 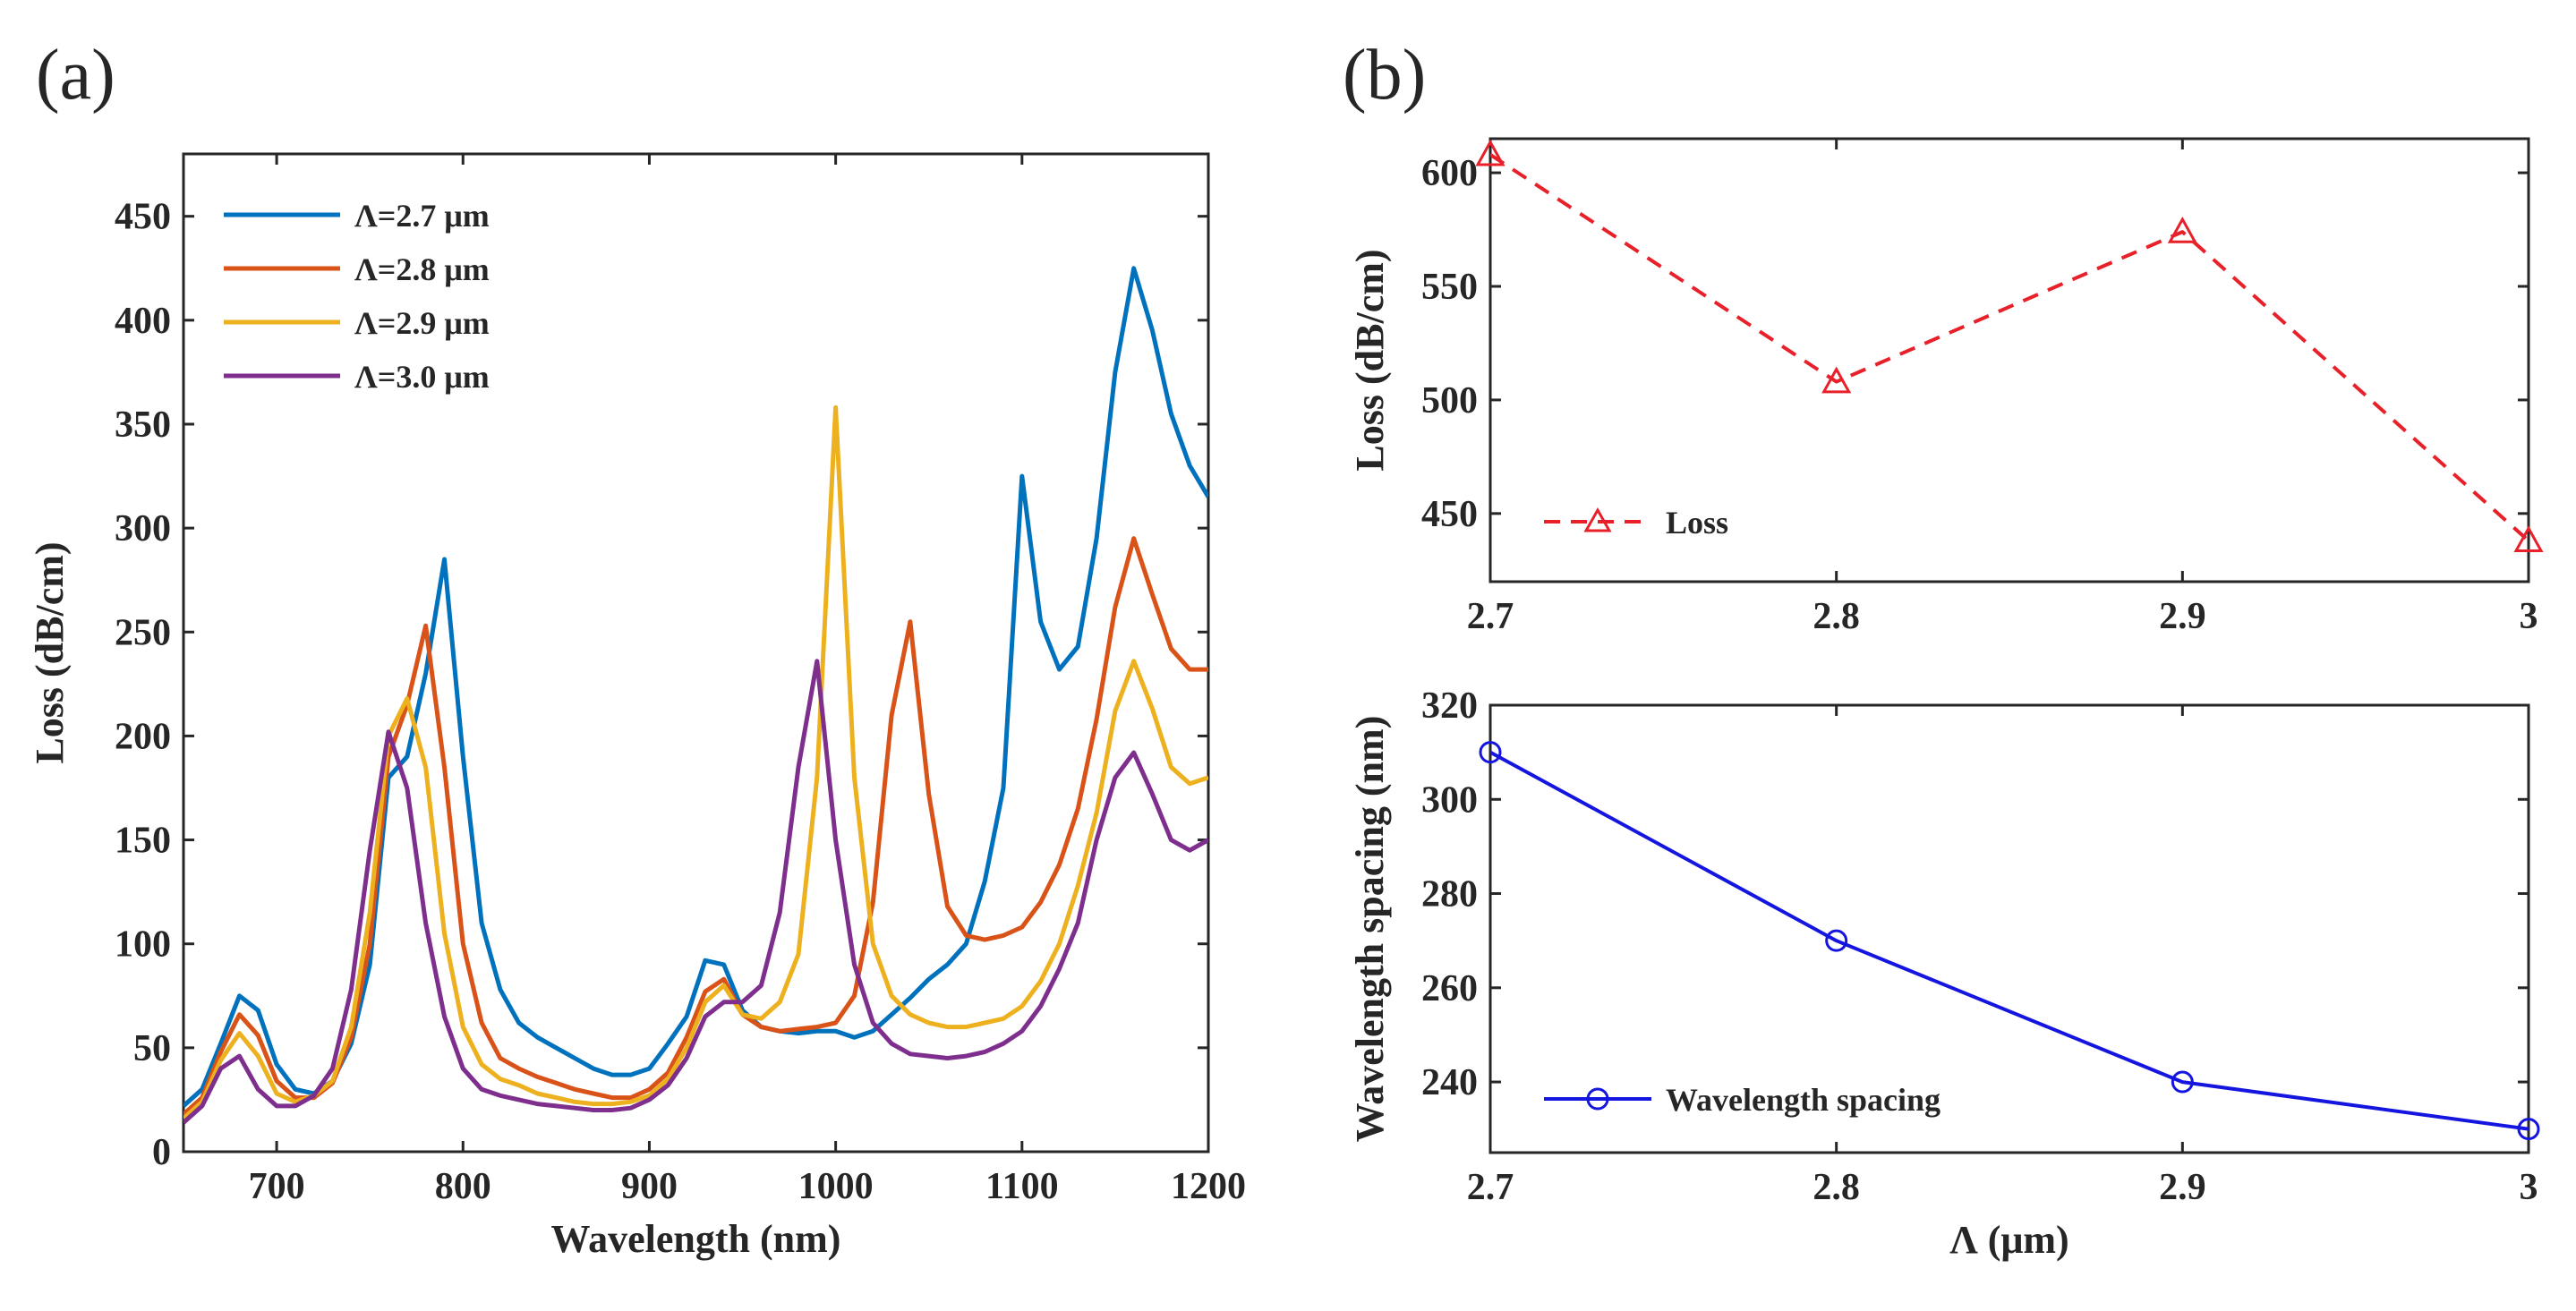 I want to click on legend-label: Λ=3.0 μm, so click(x=422, y=377).